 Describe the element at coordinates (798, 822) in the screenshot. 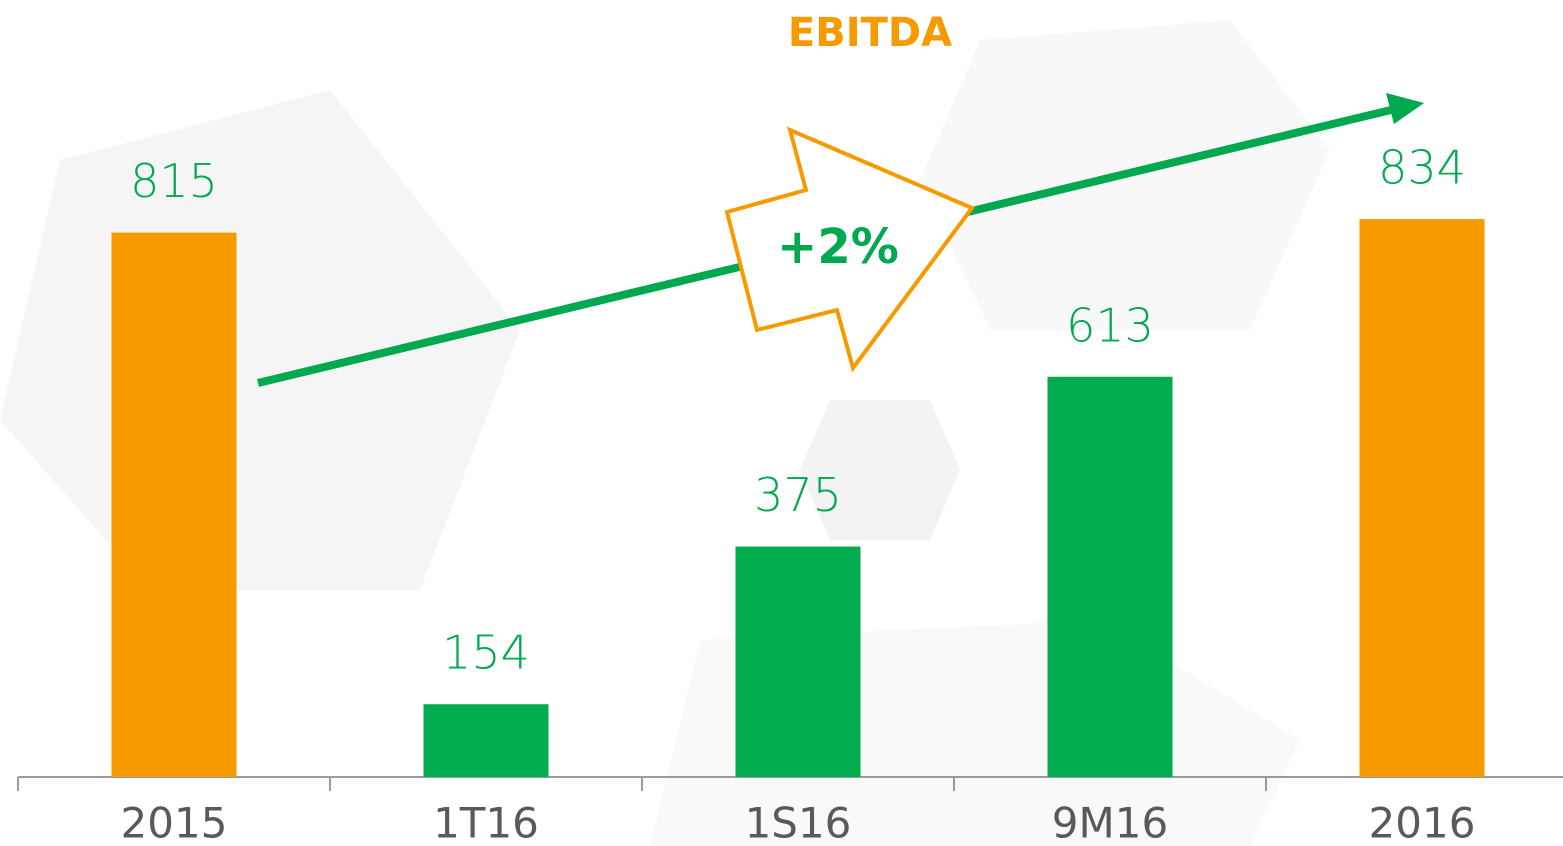

I see `x-tick-label: 1S16` at that location.